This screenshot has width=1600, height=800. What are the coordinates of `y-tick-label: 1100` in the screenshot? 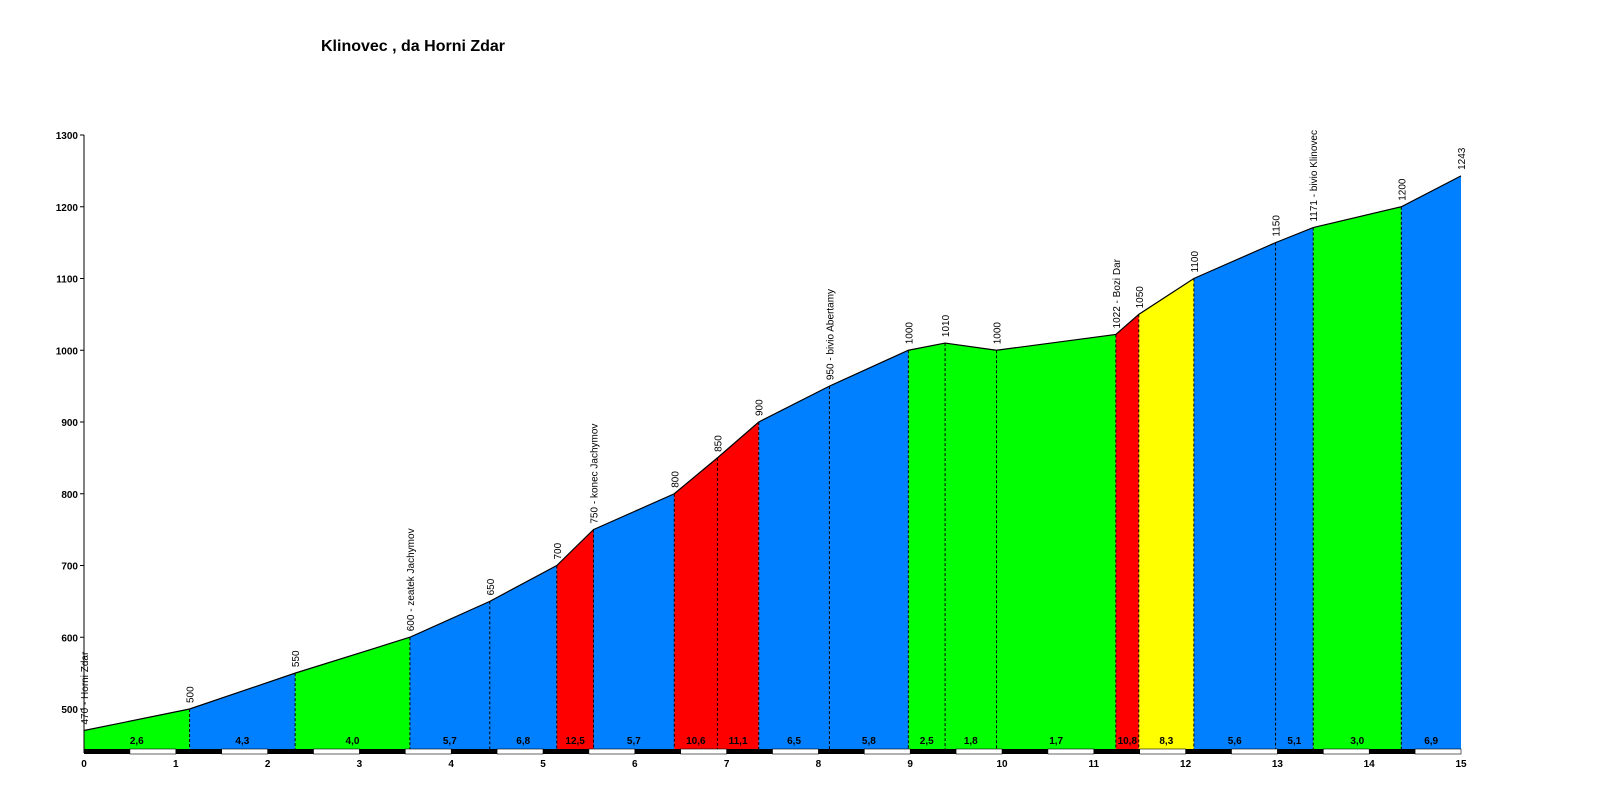 It's located at (67, 280).